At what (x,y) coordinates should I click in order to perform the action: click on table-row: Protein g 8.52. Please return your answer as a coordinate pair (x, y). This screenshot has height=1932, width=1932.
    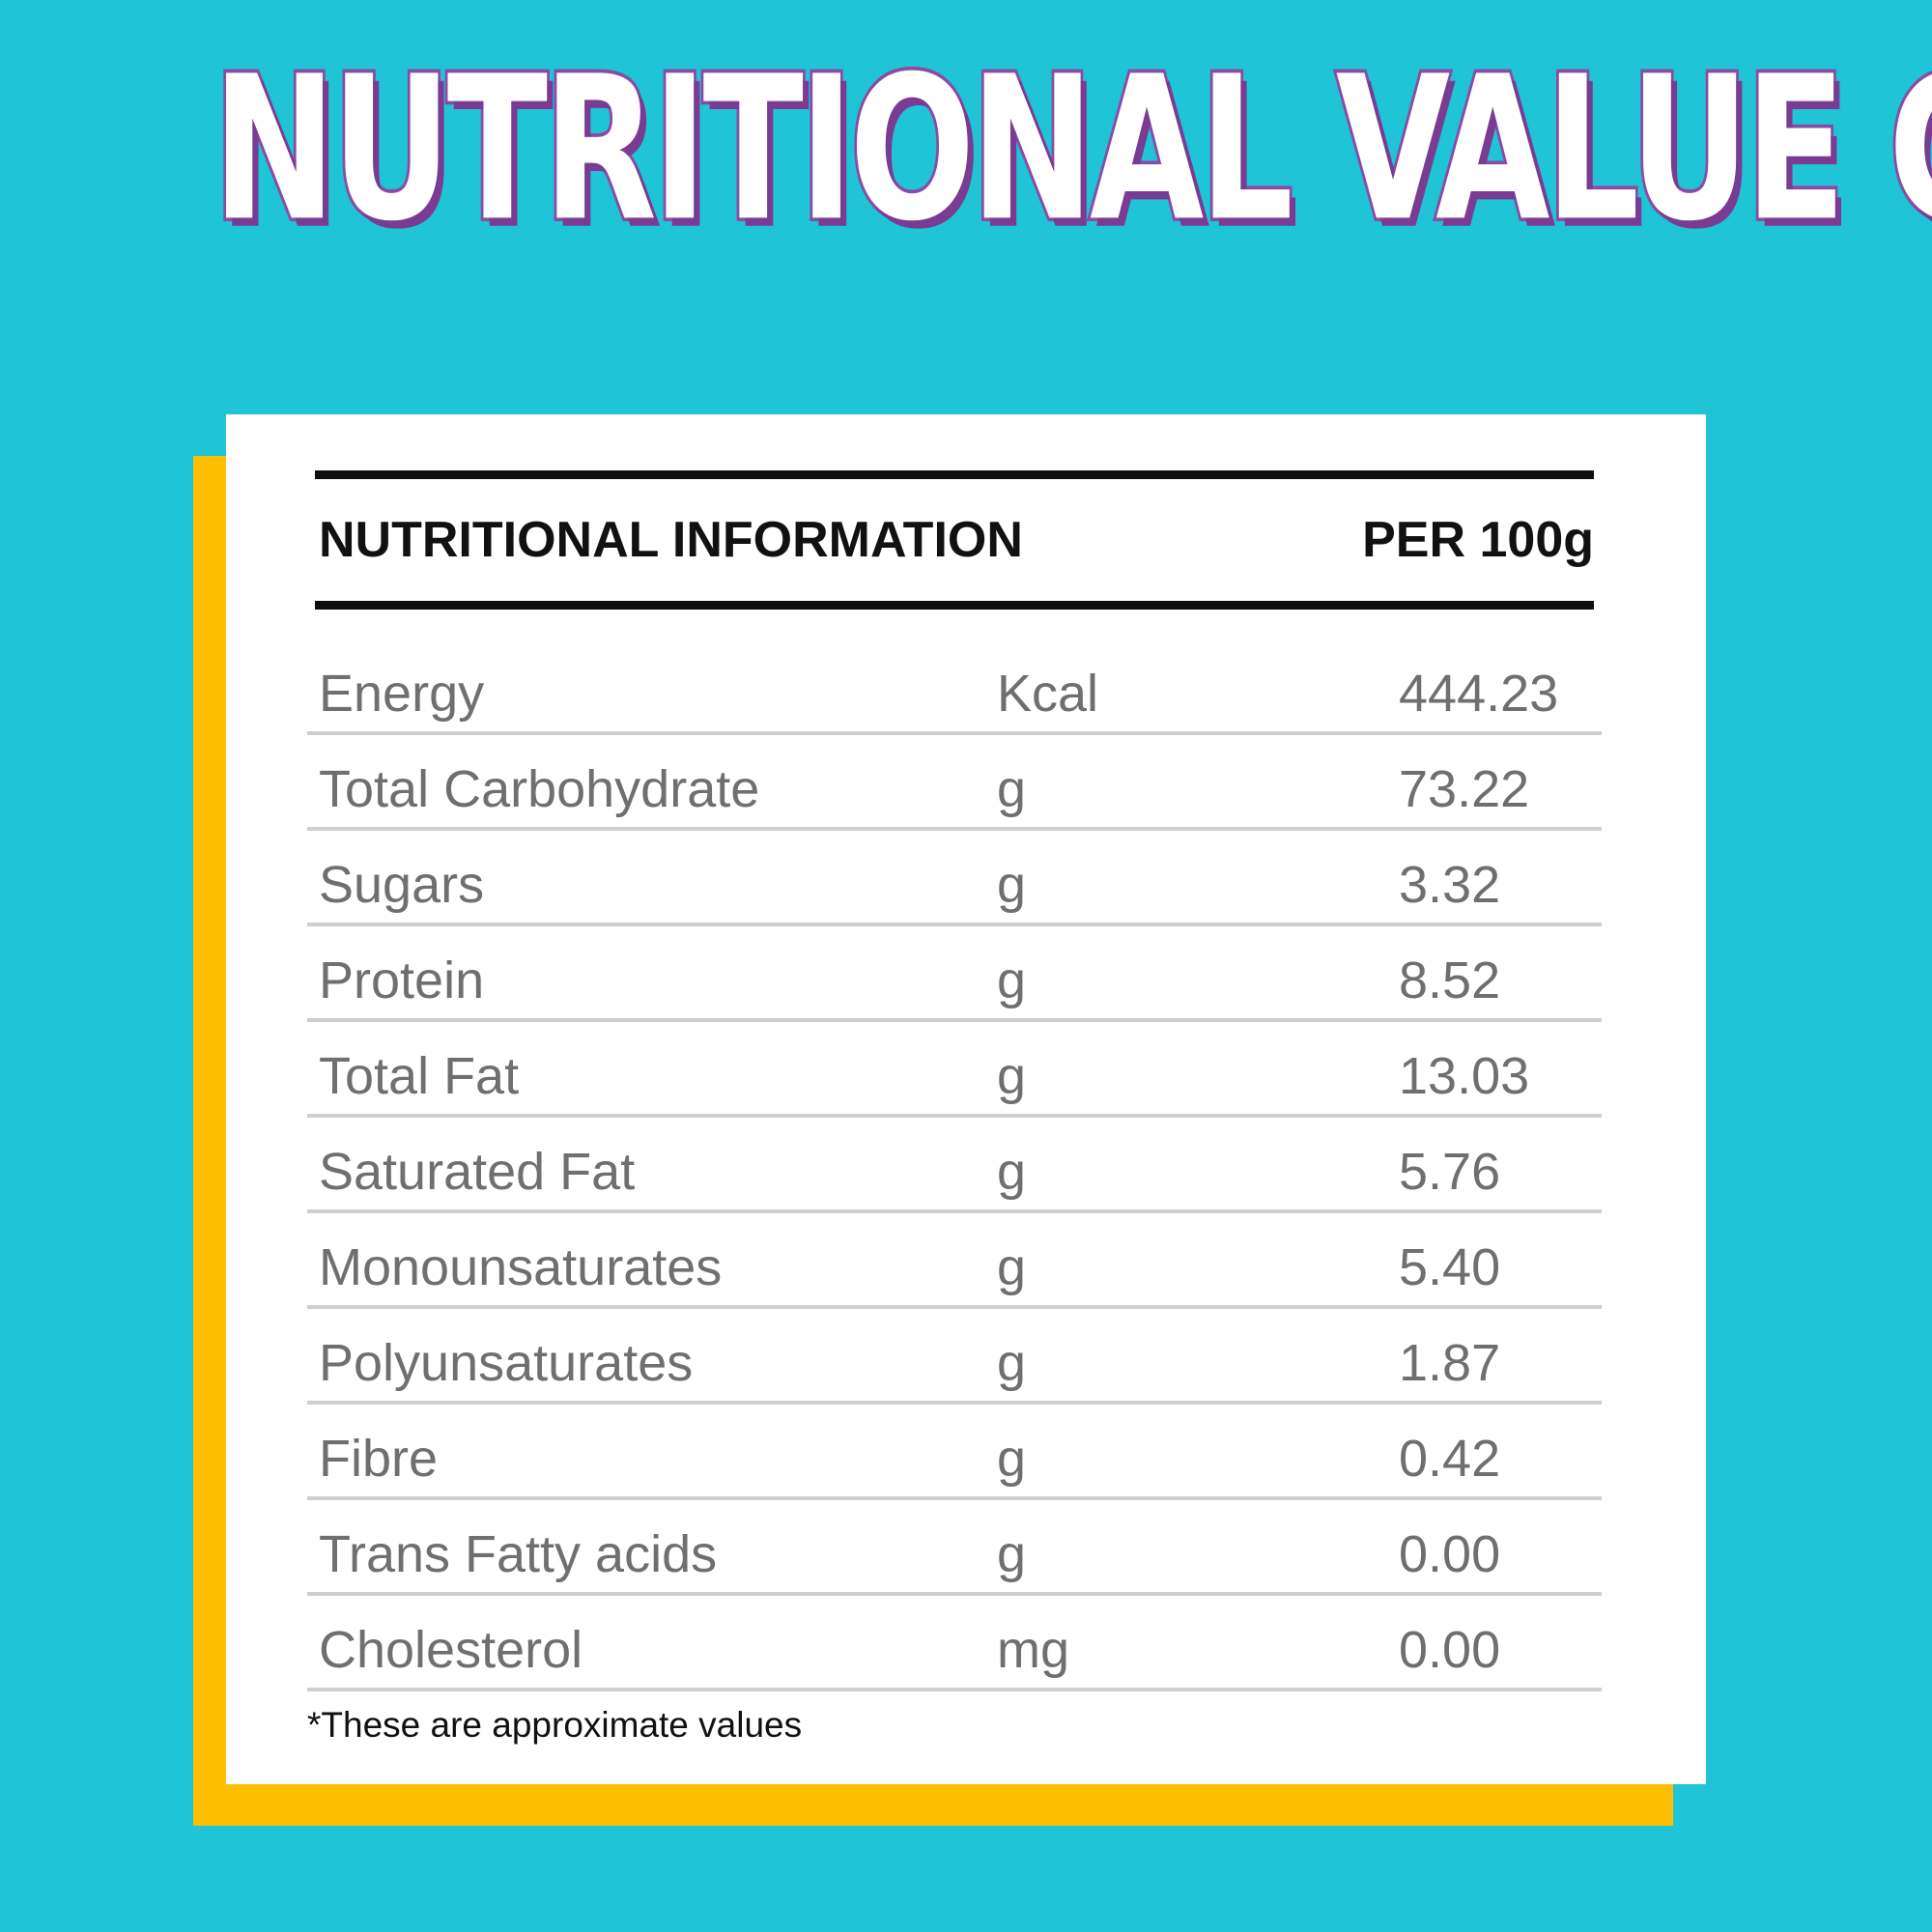
    Looking at the image, I should click on (954, 974).